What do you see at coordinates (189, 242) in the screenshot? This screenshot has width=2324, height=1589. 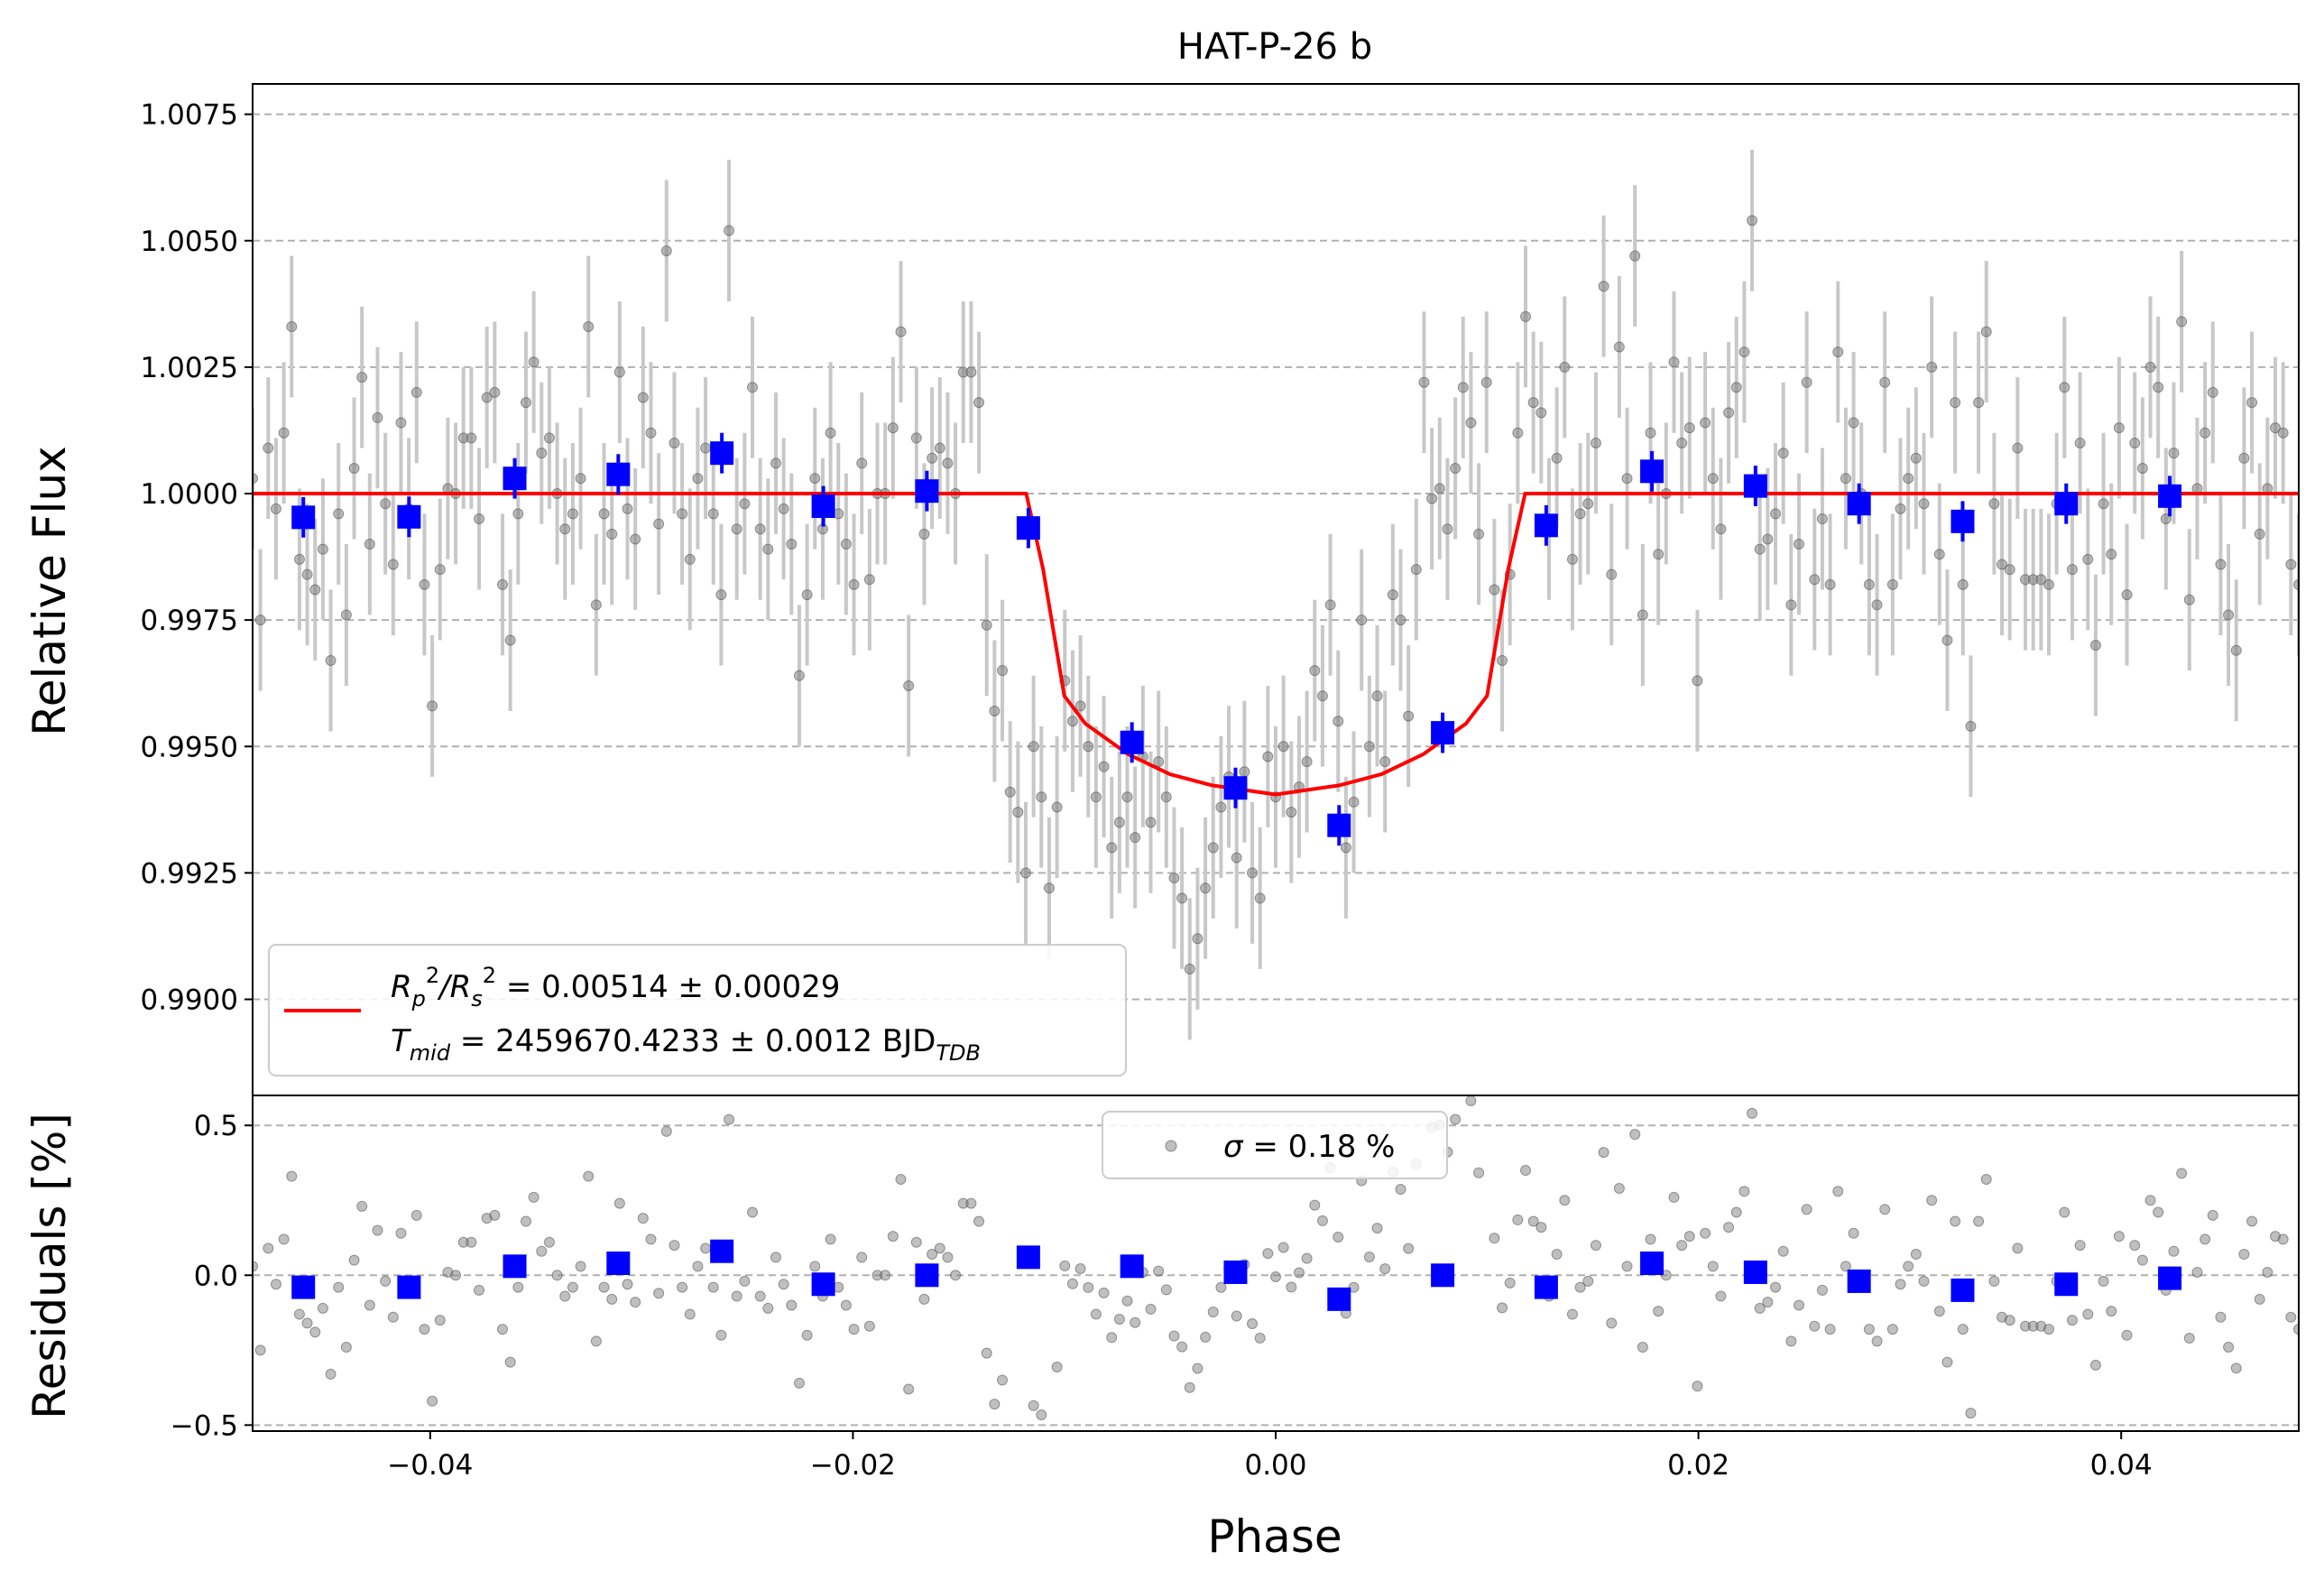 I see `flux-y-tick-label: 1.0050` at bounding box center [189, 242].